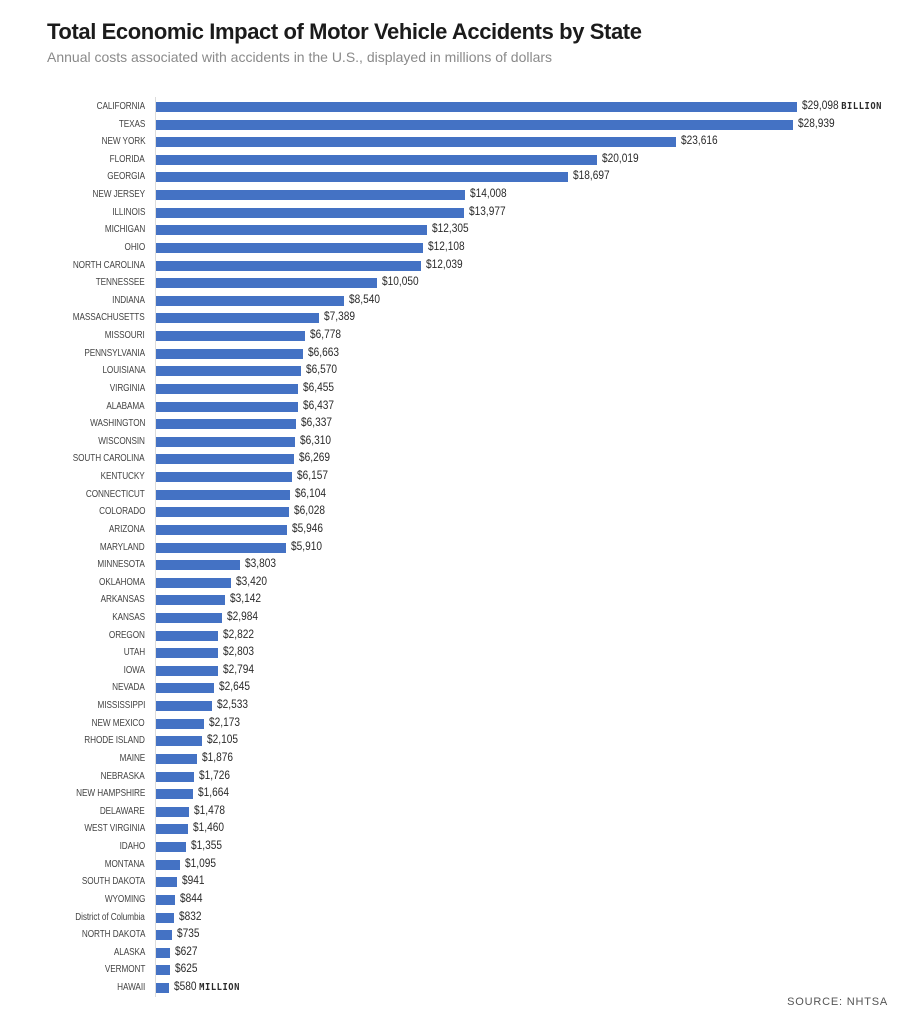 The image size is (918, 1024). Describe the element at coordinates (122, 811) in the screenshot. I see `category-label: DELAWARE` at that location.